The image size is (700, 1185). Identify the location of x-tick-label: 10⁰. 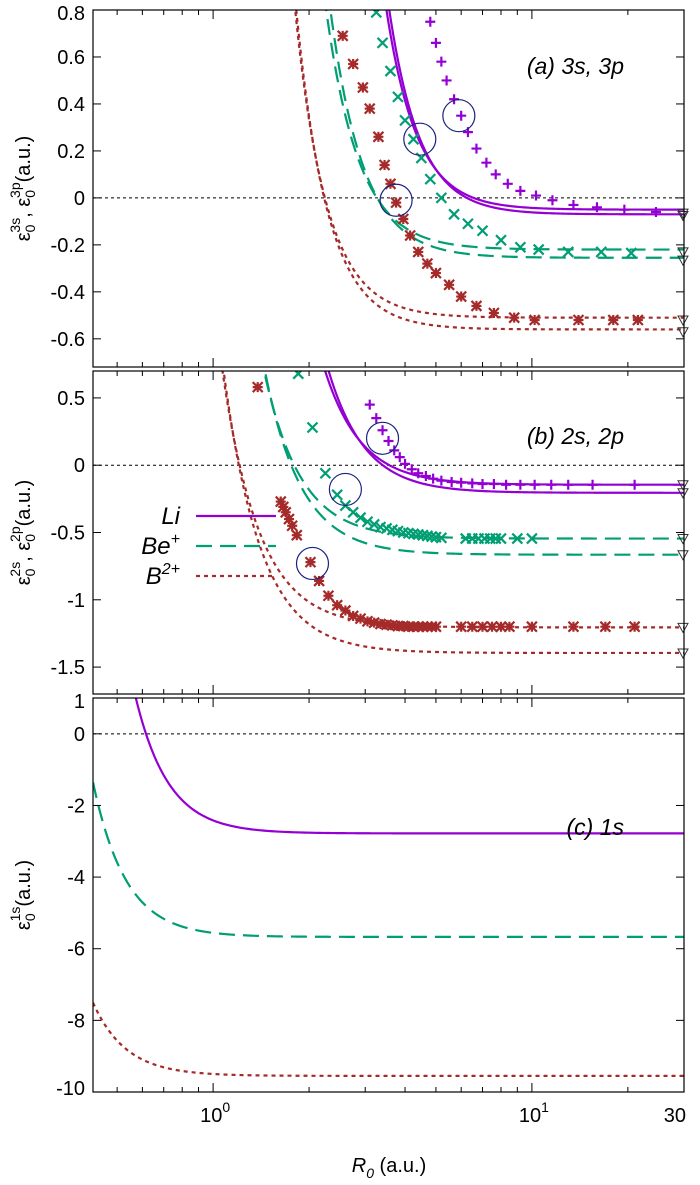
(215, 1113).